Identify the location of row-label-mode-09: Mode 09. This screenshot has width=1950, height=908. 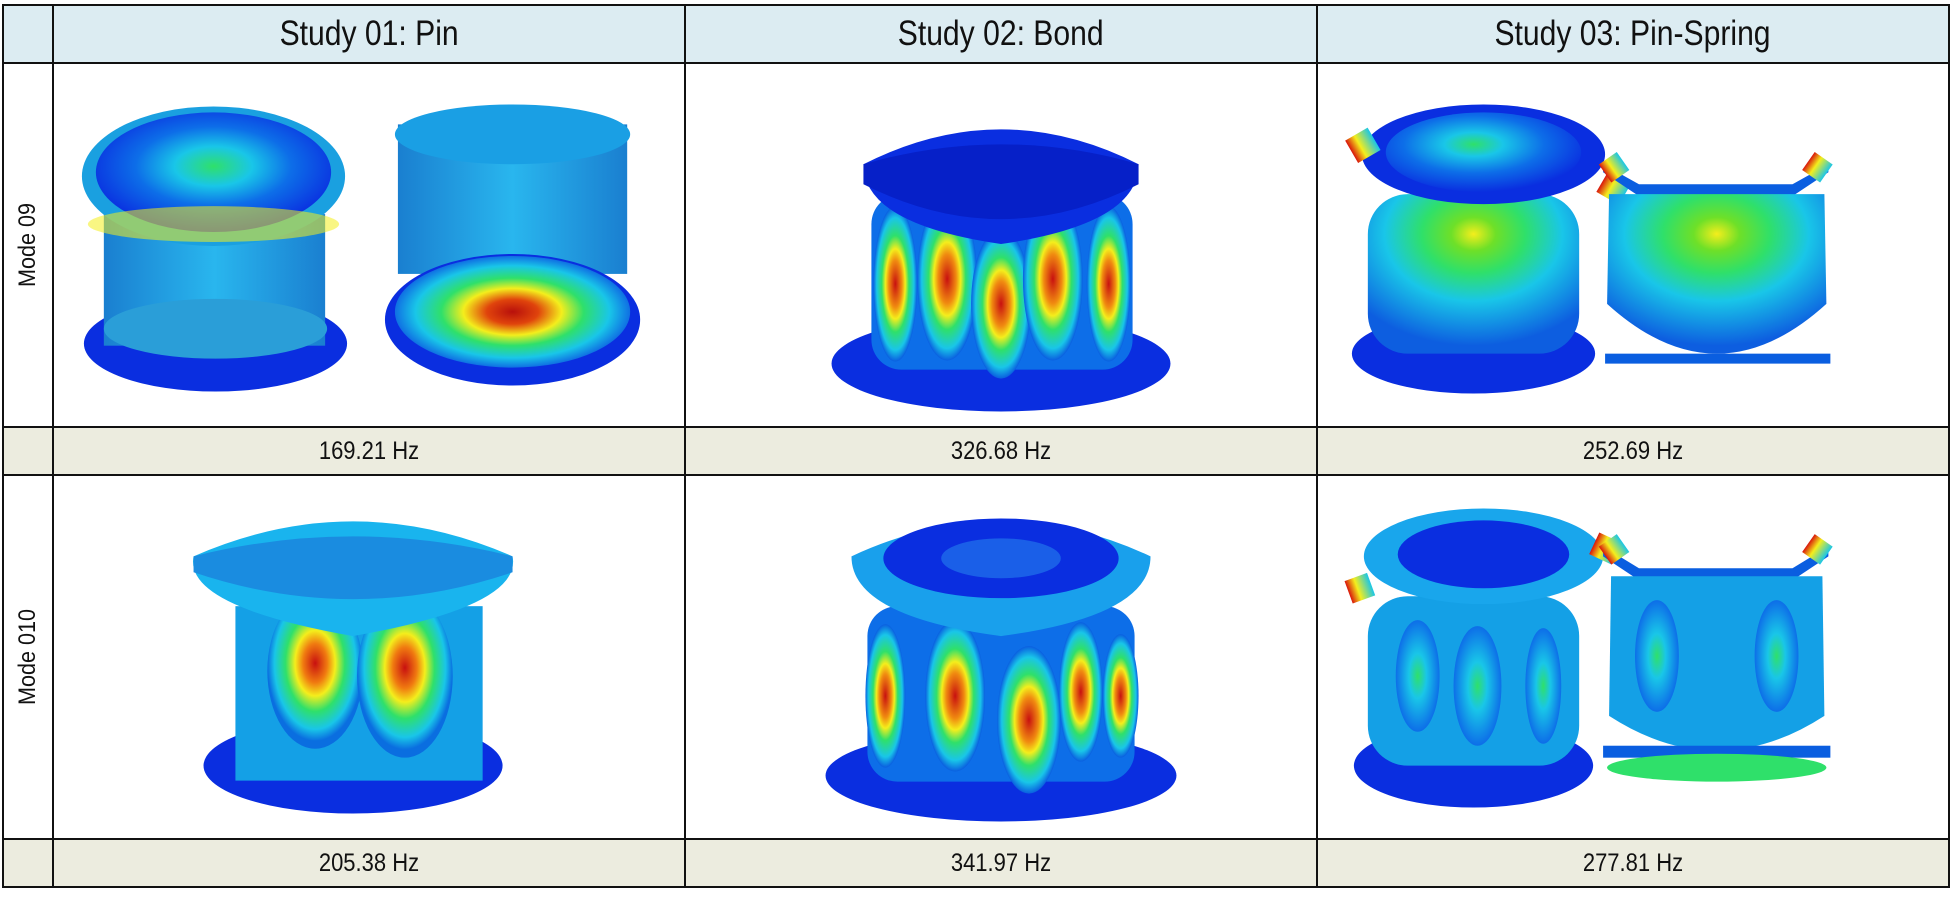
(28, 245).